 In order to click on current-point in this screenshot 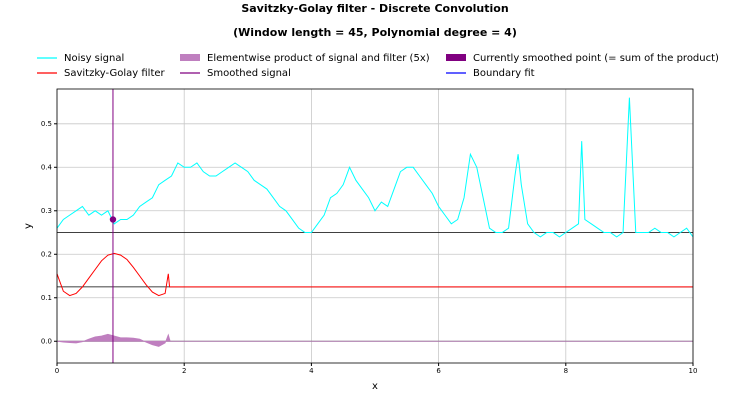, I will do `click(113, 219)`.